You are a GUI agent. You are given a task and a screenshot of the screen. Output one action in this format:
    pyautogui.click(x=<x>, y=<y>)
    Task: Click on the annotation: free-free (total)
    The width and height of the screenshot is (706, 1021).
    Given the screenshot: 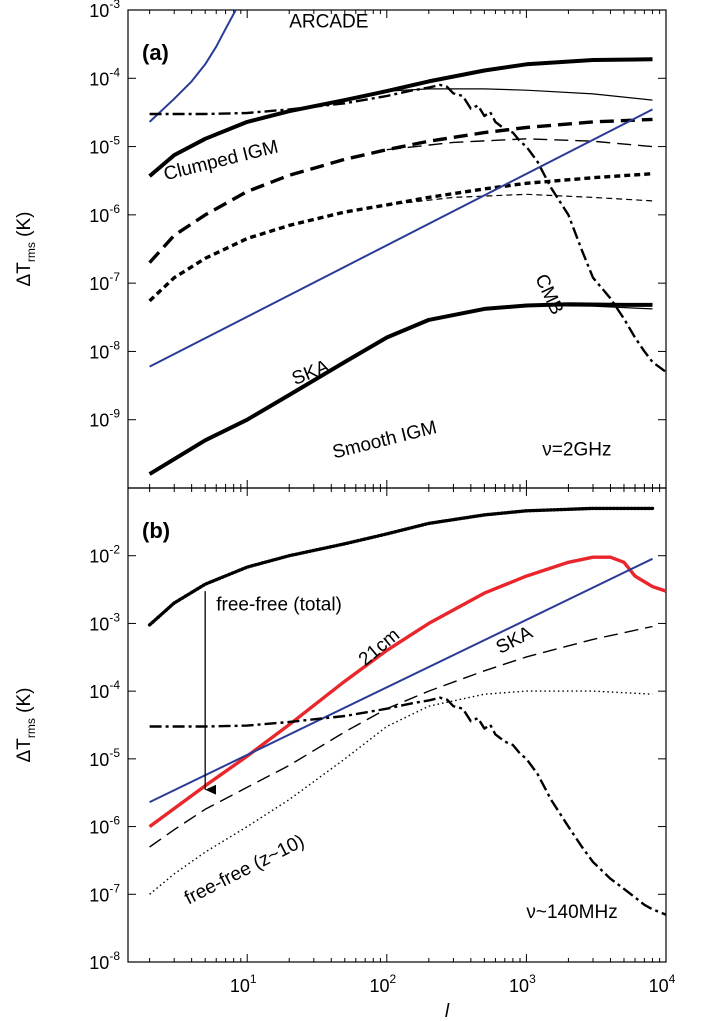 What is the action you would take?
    pyautogui.click(x=279, y=605)
    